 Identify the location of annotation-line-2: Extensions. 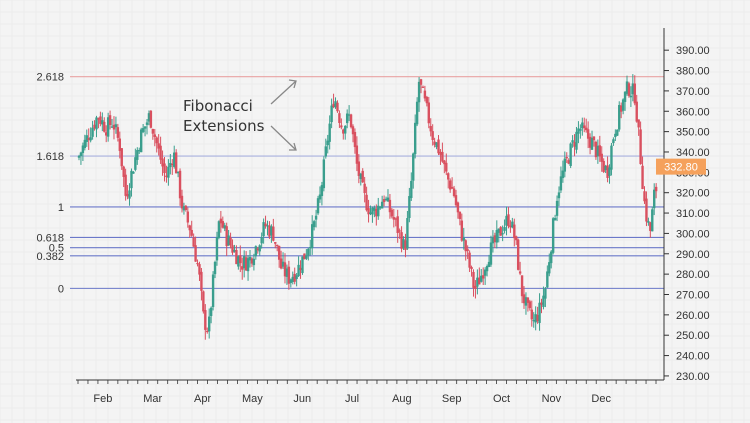
(224, 126).